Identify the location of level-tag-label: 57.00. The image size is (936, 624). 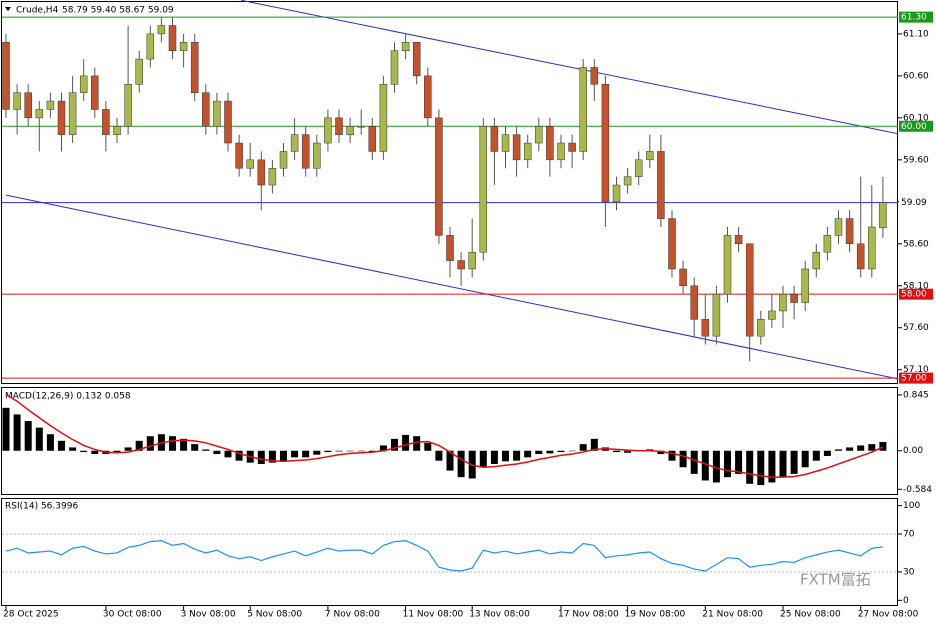
(914, 379).